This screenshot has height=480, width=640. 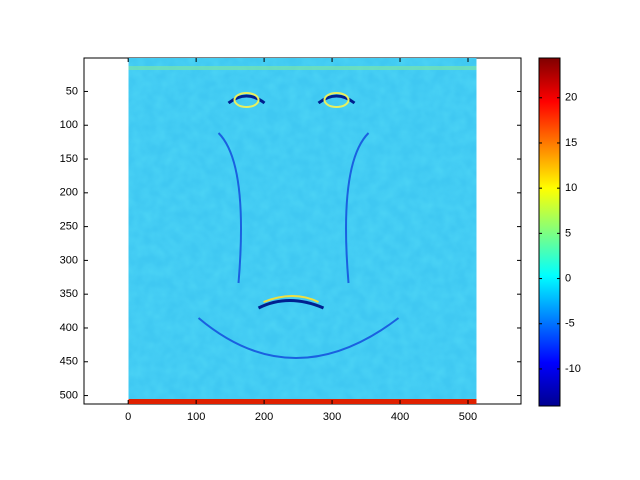 I want to click on colorbar, so click(x=549, y=232).